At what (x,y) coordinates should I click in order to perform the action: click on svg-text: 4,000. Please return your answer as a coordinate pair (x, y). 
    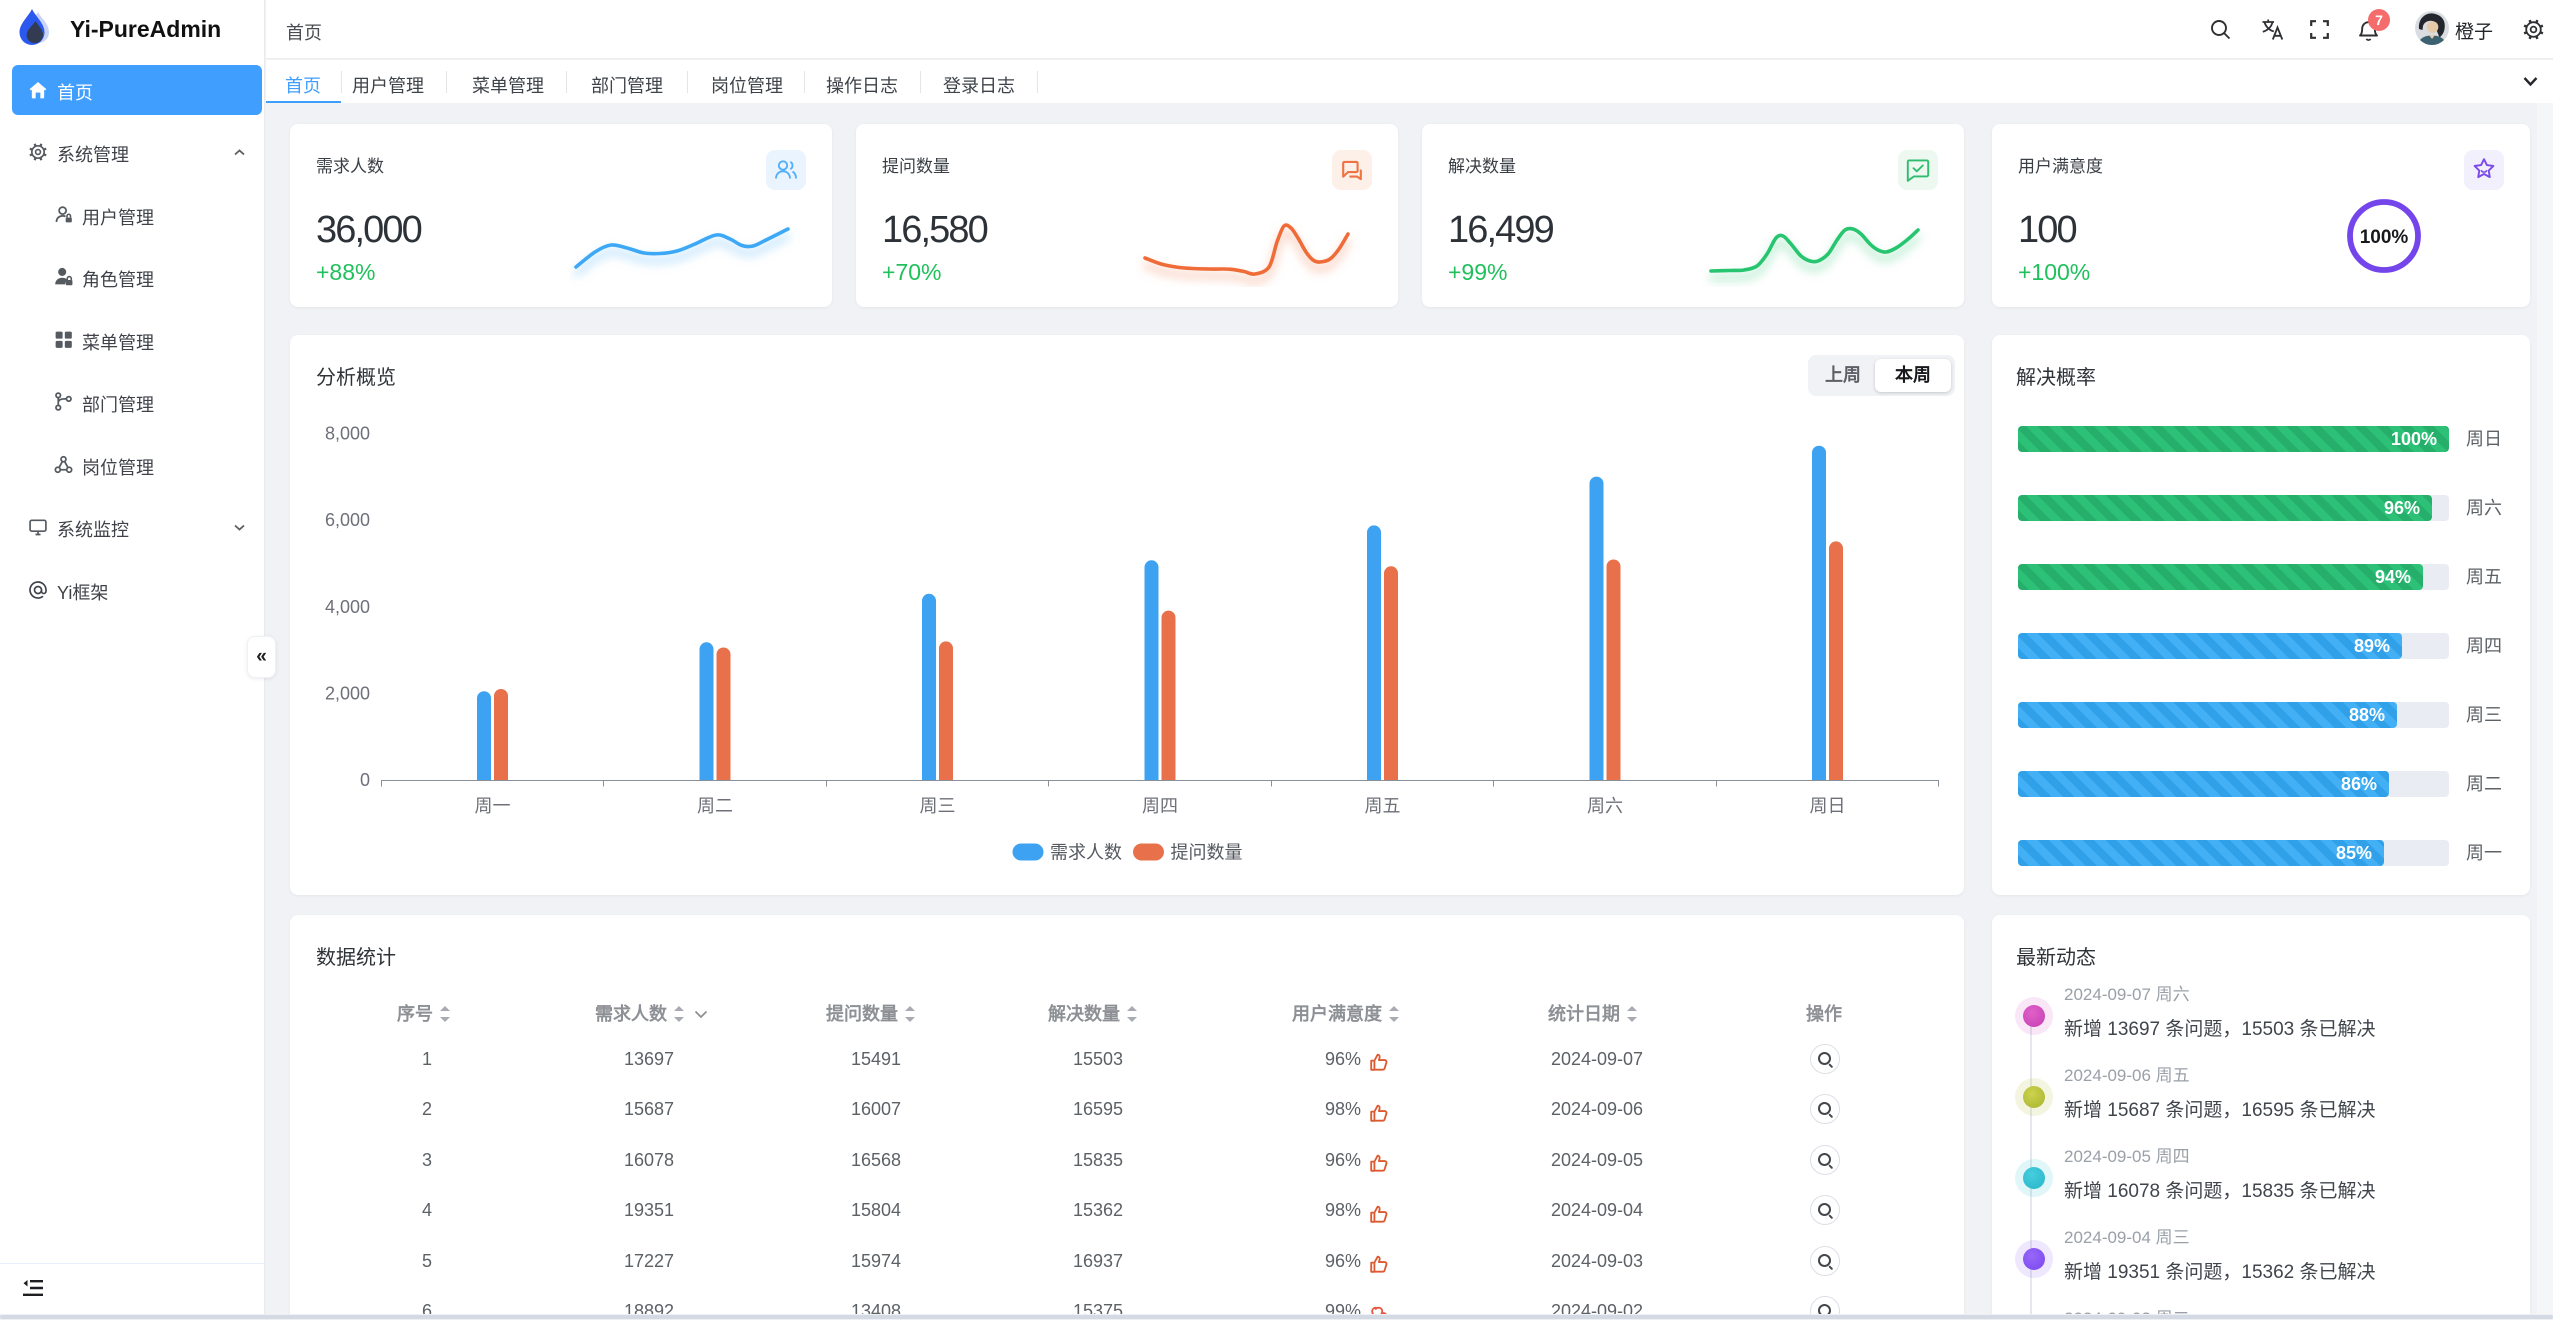
    Looking at the image, I should click on (347, 607).